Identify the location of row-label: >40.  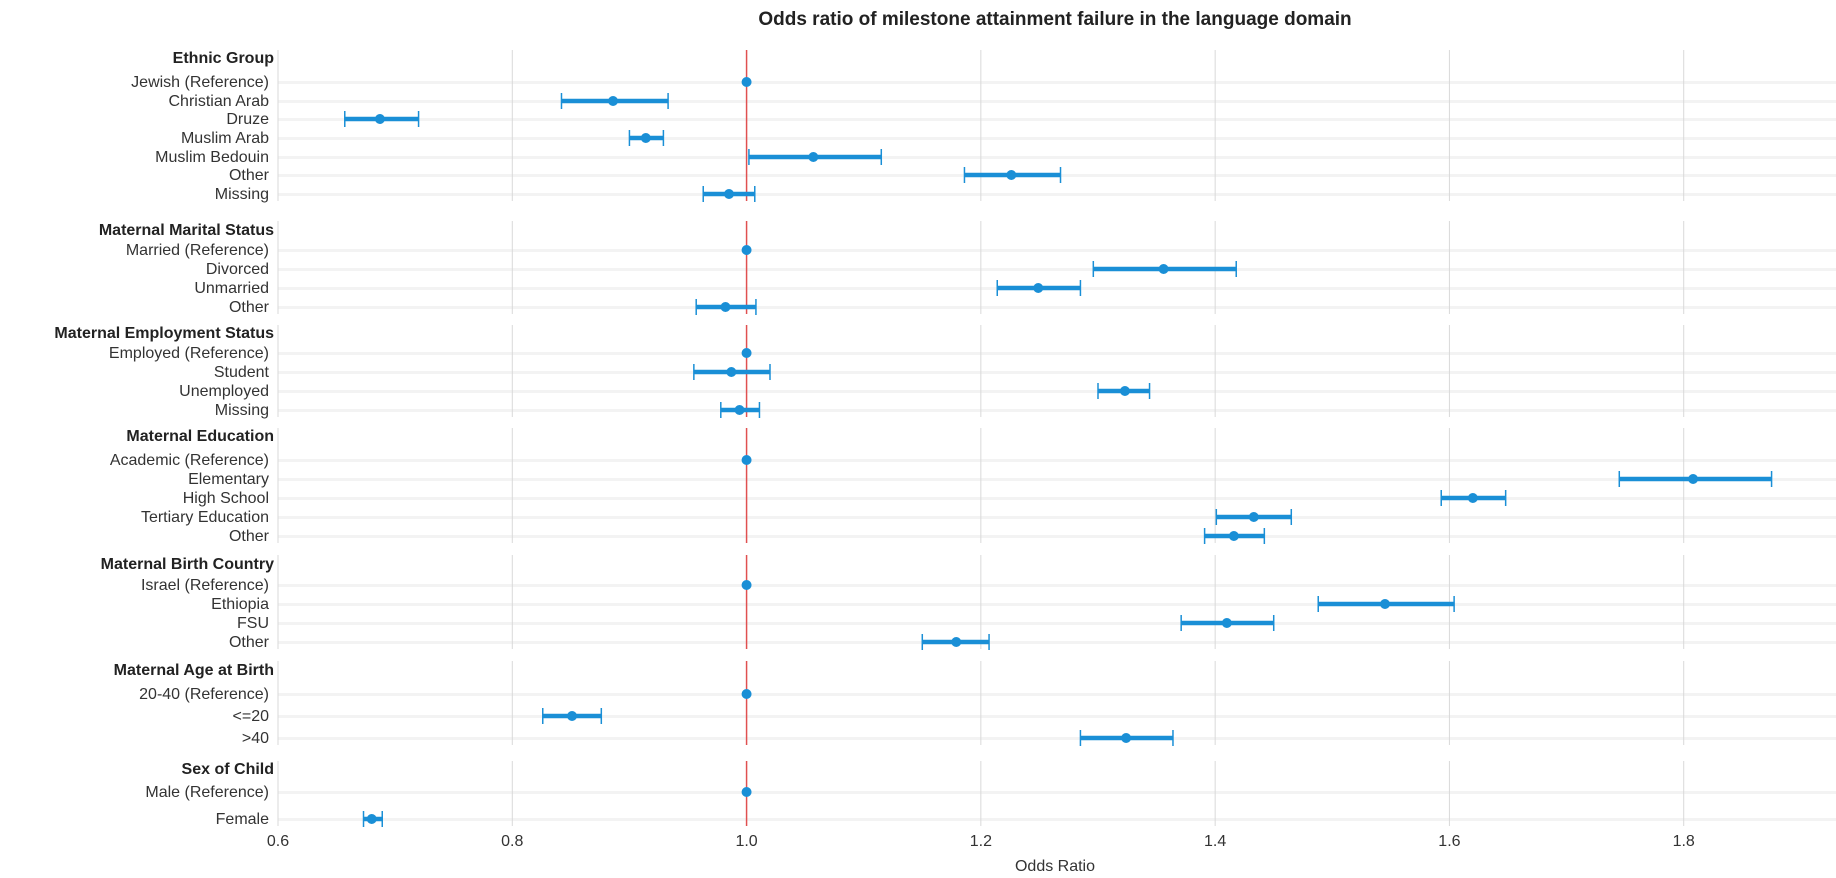
(255, 738).